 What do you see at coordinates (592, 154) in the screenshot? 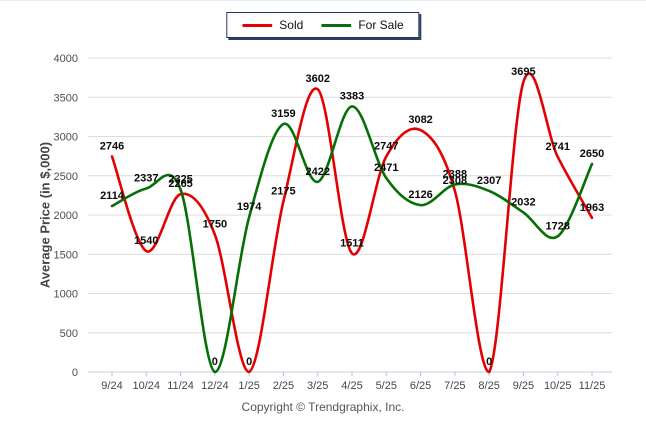
I see `data-label-for-sale: 2650` at bounding box center [592, 154].